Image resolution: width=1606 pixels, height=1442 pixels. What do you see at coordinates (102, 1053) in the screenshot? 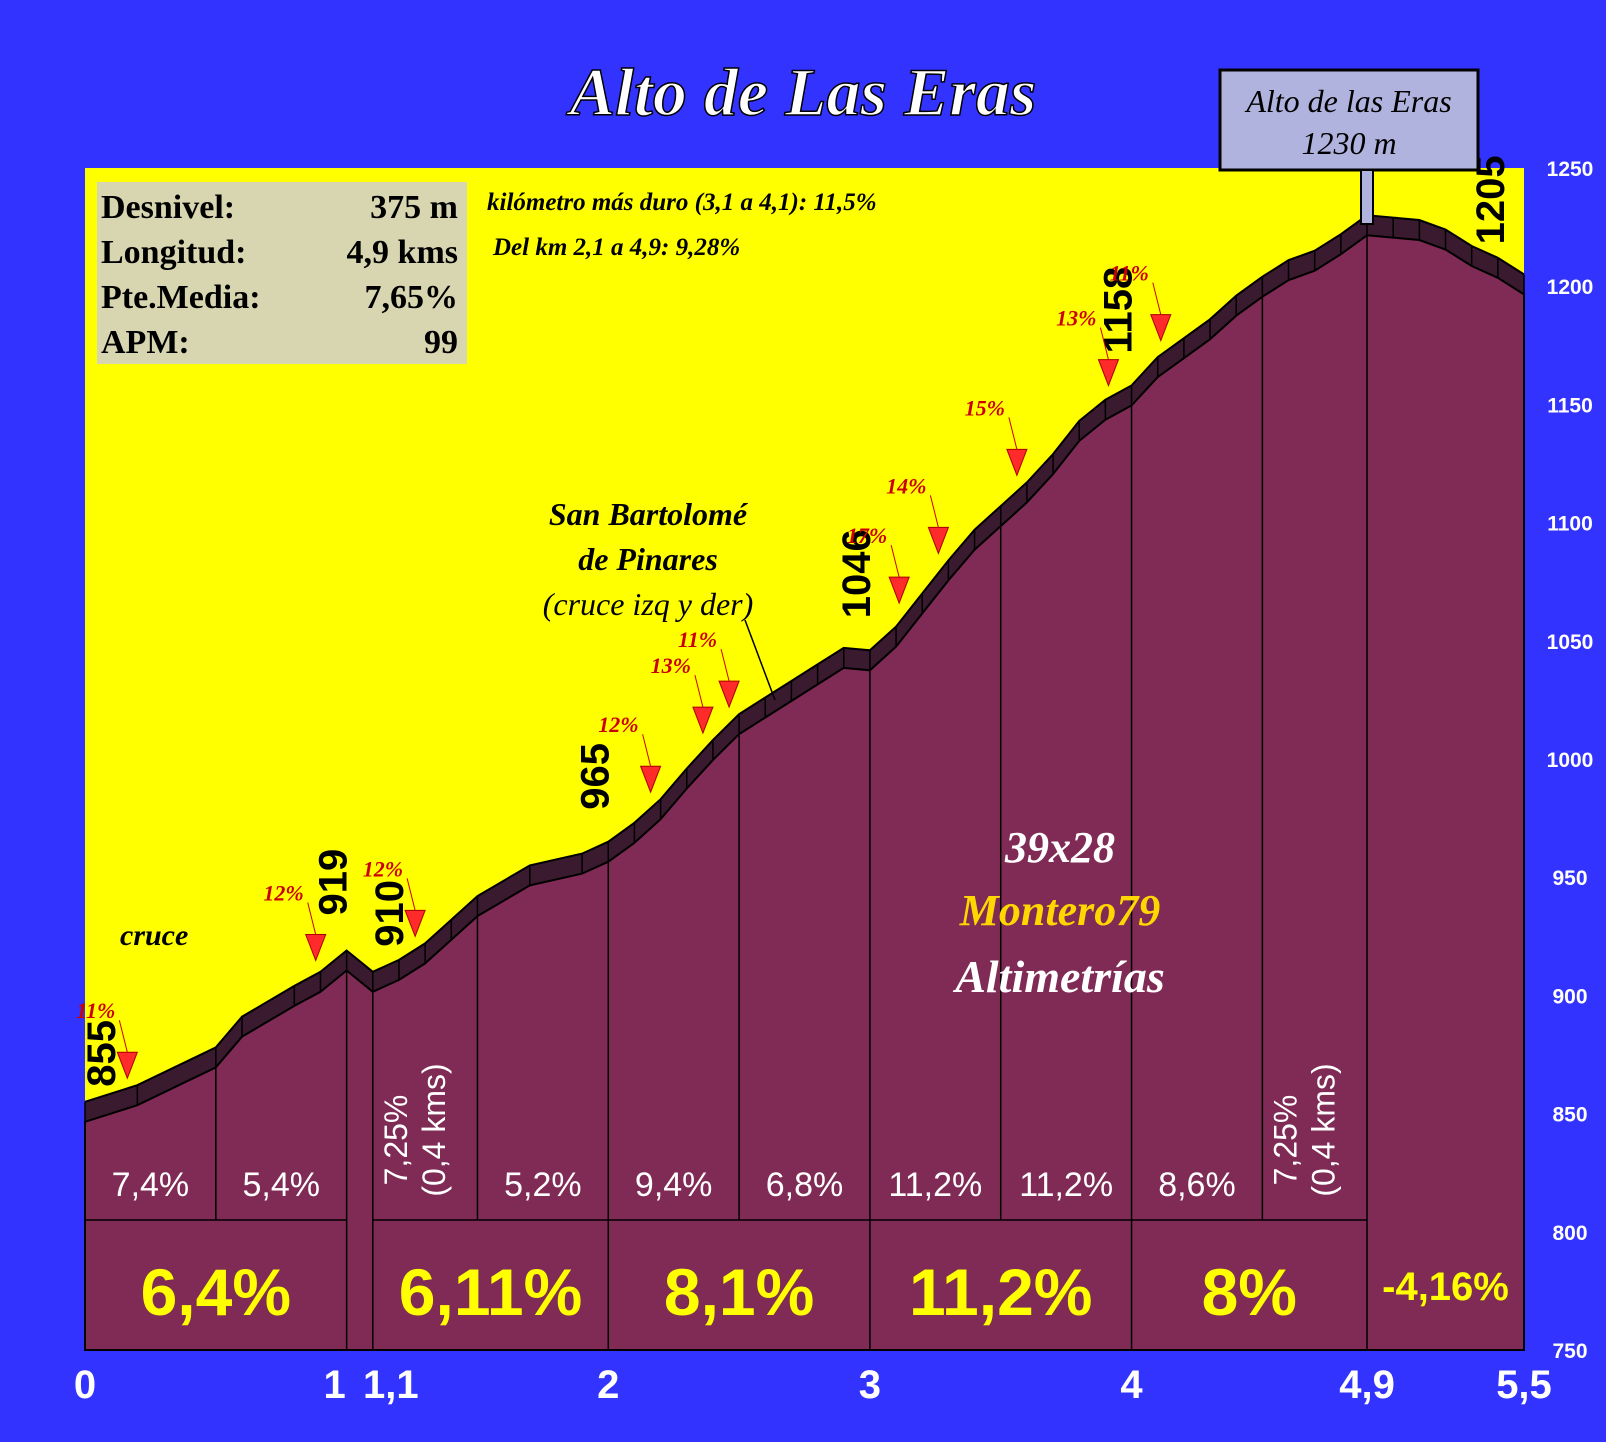
I see `altitude-point-label: 855` at bounding box center [102, 1053].